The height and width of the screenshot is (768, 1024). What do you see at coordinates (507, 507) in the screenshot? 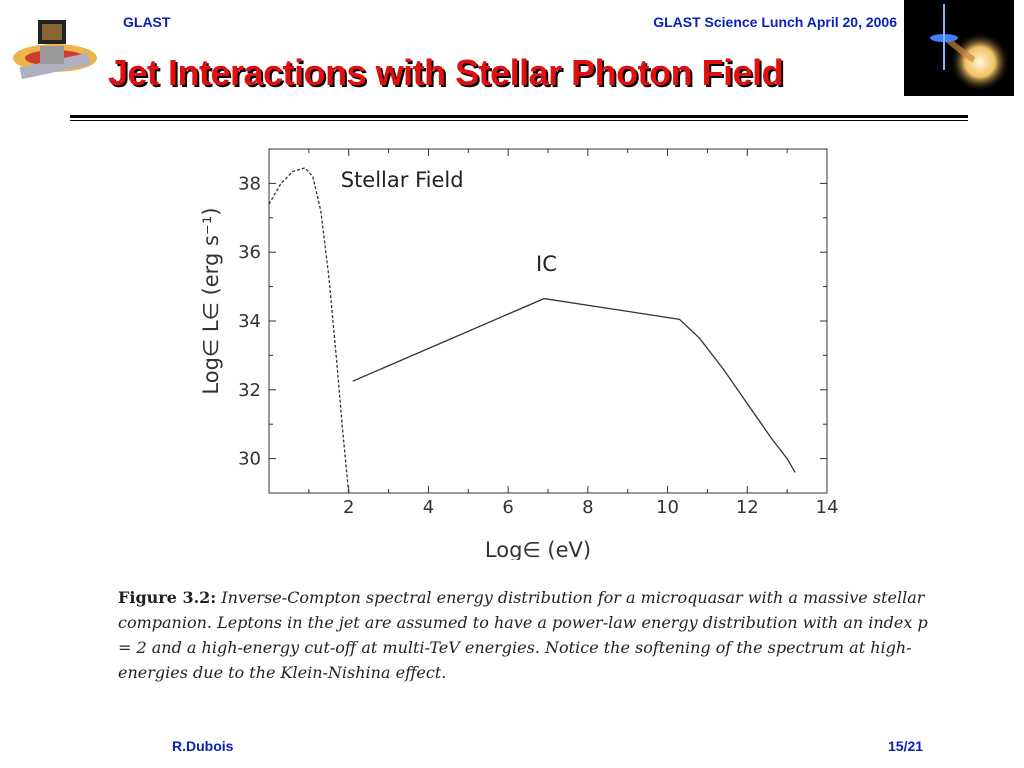
I see `x-tick-label: 6` at bounding box center [507, 507].